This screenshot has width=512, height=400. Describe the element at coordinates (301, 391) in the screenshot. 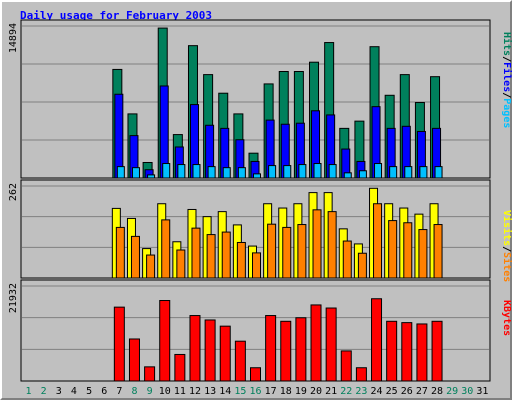

I see `day-label: 19` at that location.